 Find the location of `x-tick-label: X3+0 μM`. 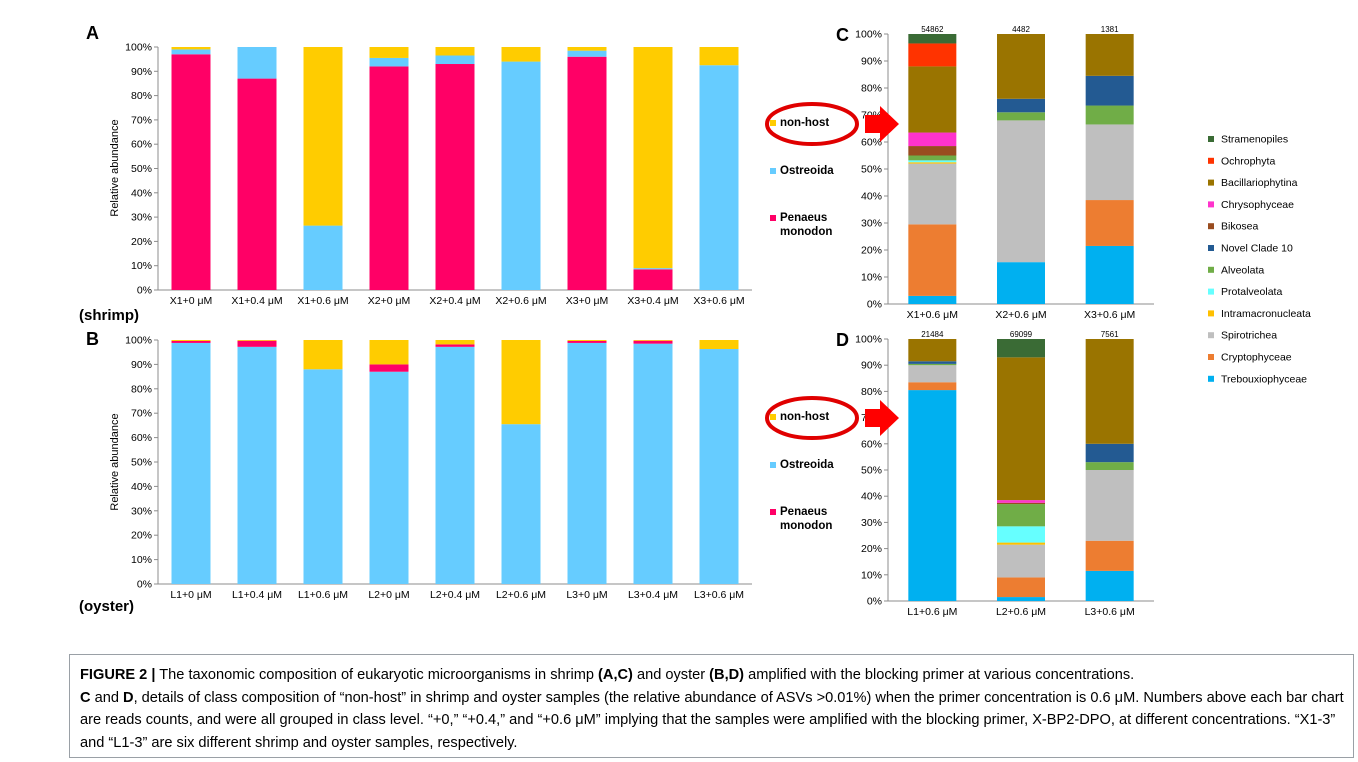

x-tick-label: X3+0 μM is located at coordinates (587, 301).